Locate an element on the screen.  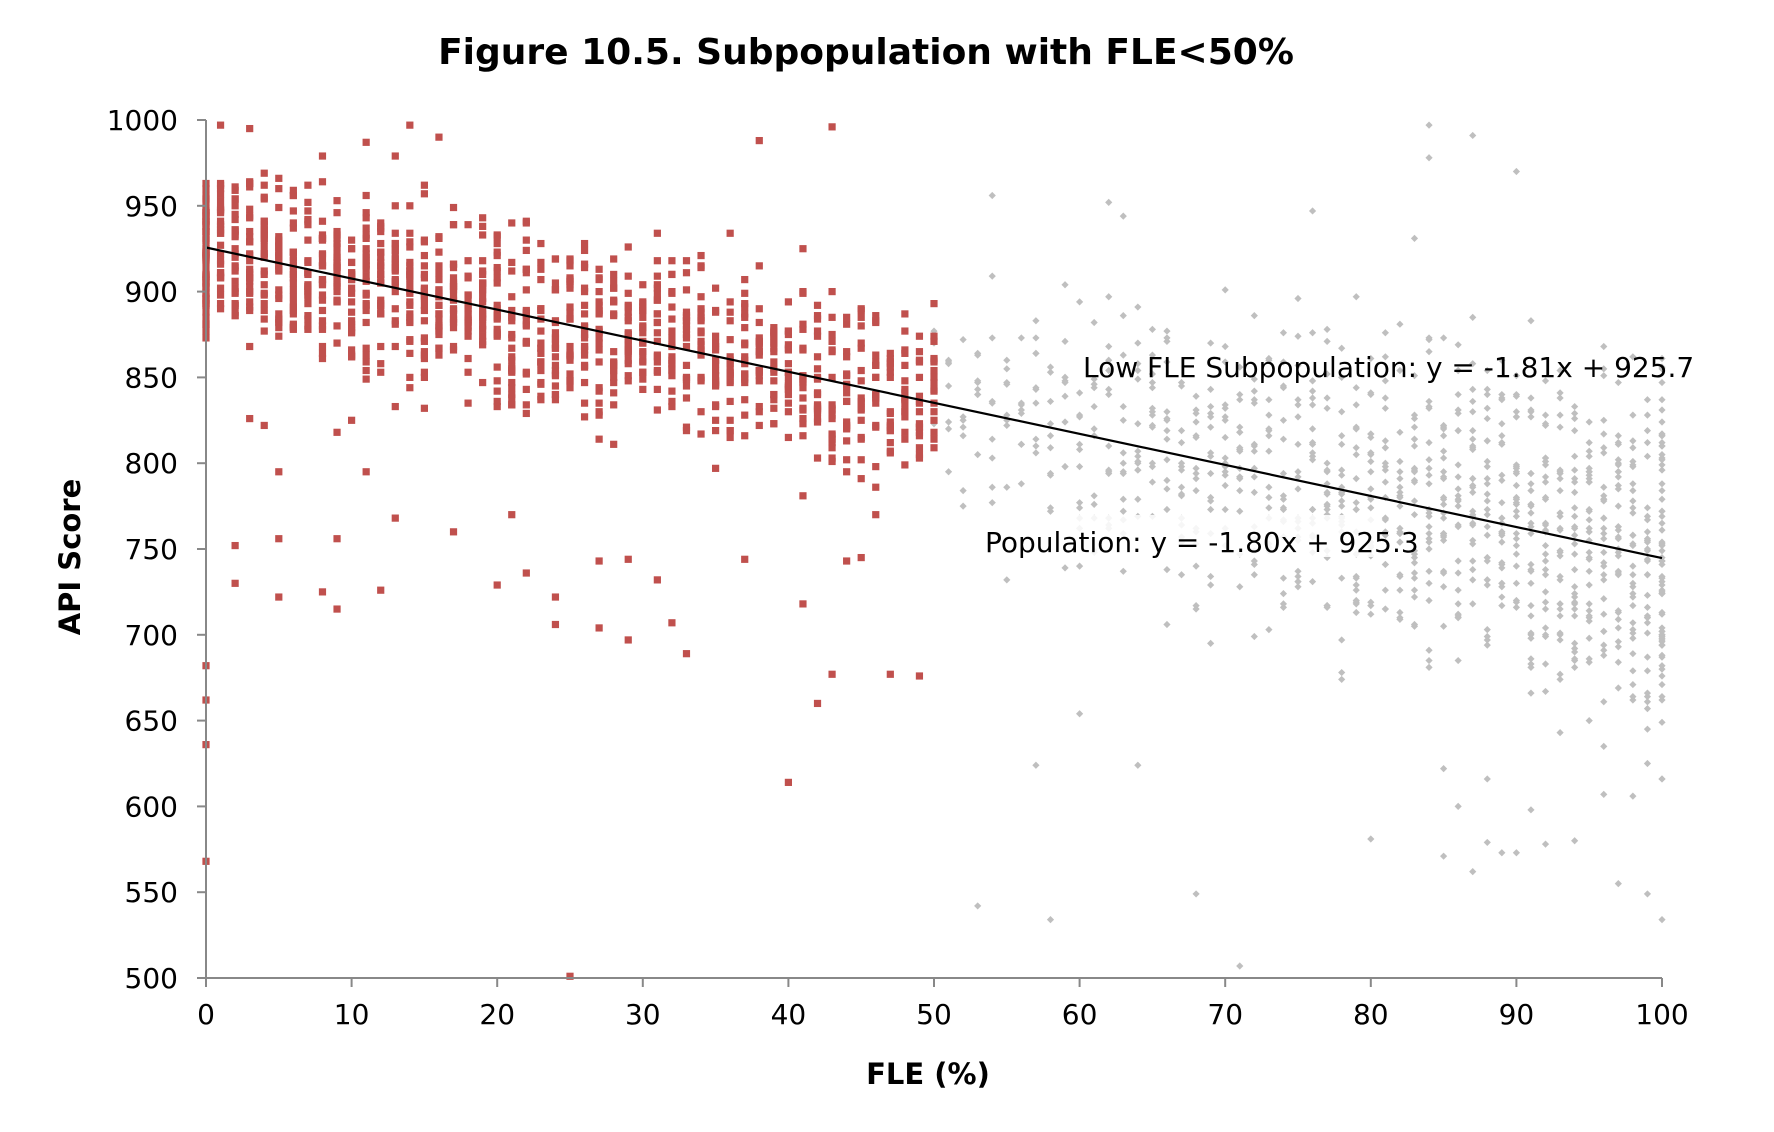
x-tick-label: 70 is located at coordinates (1225, 1014).